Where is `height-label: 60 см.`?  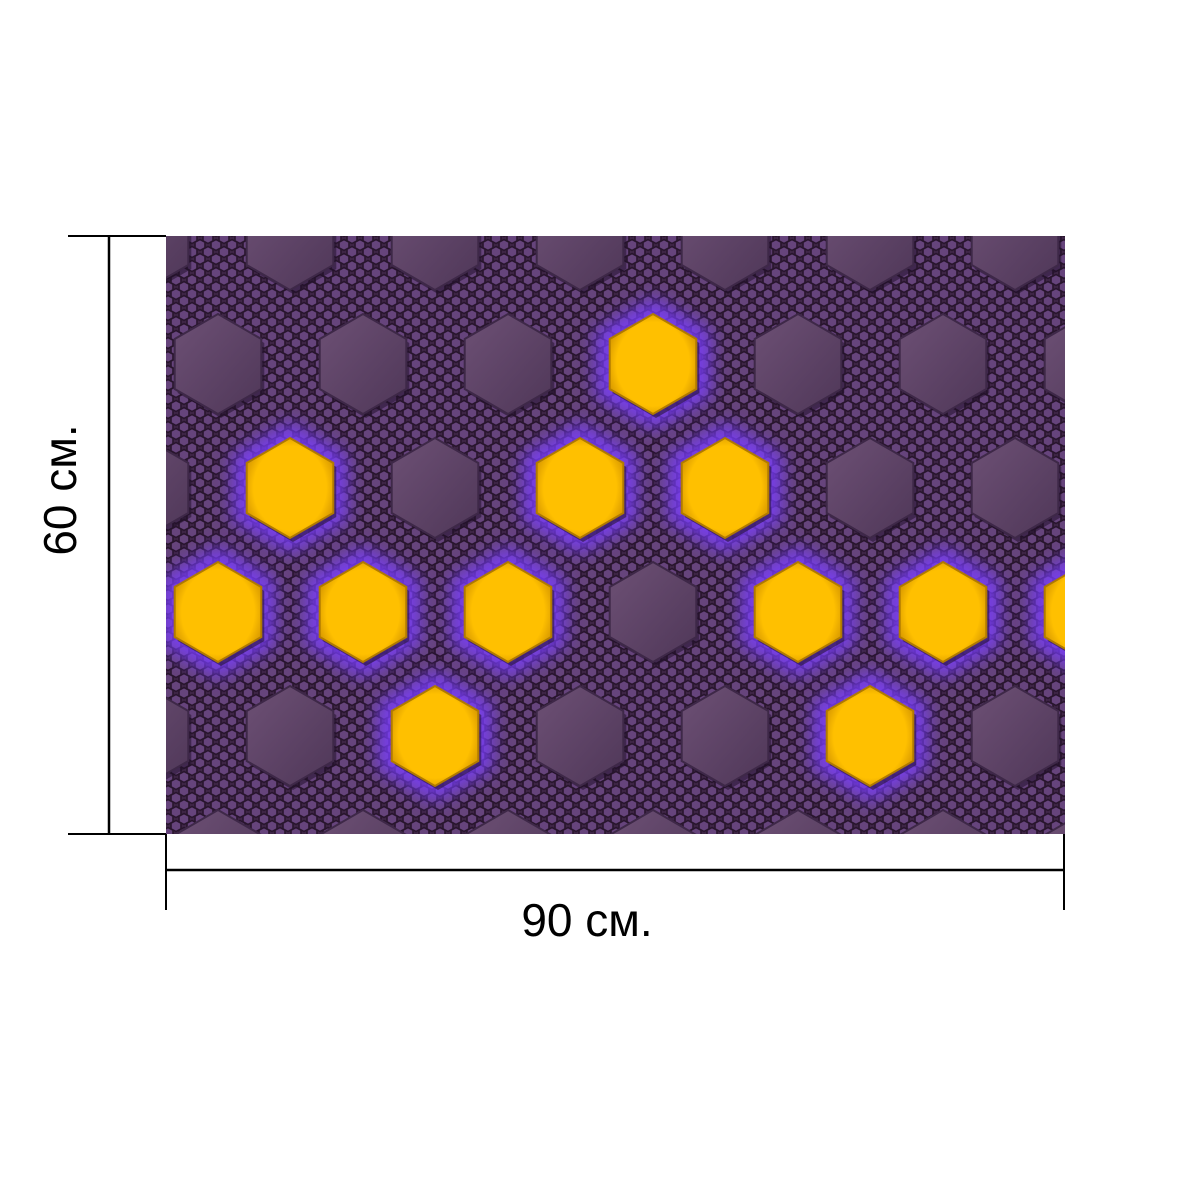 height-label: 60 см. is located at coordinates (60, 489).